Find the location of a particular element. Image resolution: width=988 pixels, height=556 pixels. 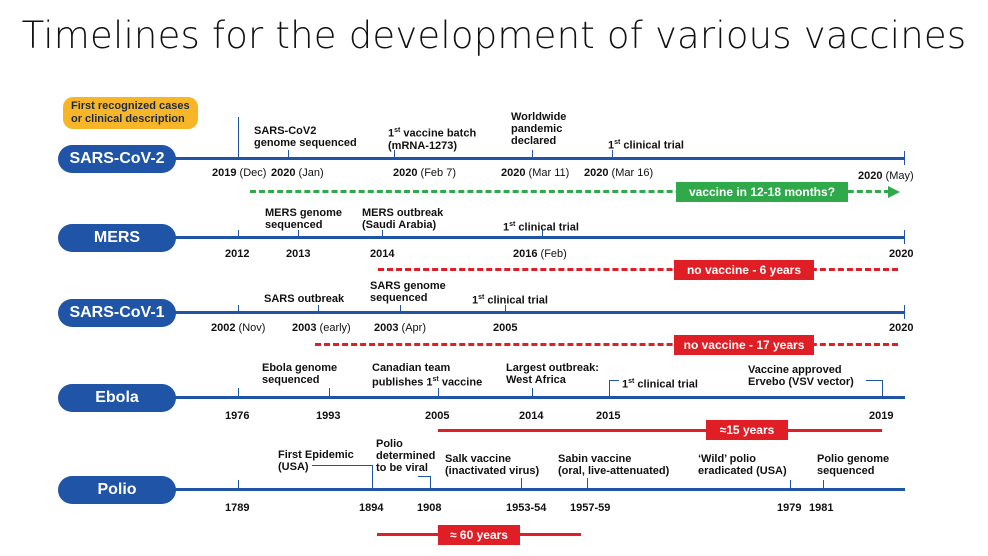

date-label: 2003 (Apr) is located at coordinates (400, 328).